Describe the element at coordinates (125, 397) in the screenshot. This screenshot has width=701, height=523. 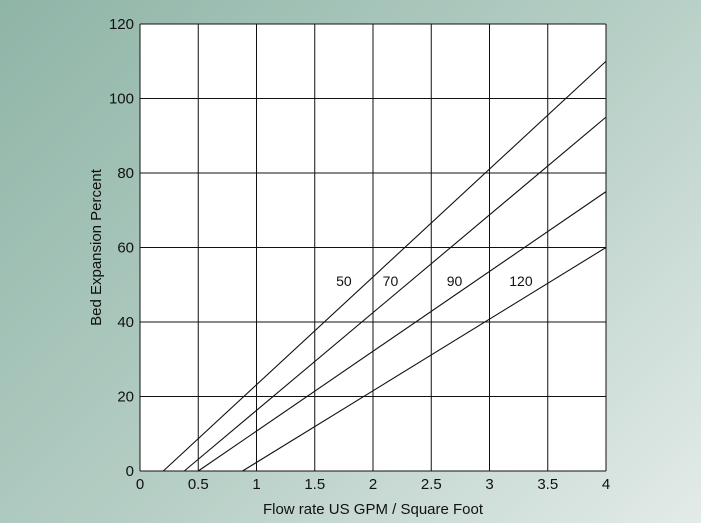
I see `y-tick-label: 20` at that location.